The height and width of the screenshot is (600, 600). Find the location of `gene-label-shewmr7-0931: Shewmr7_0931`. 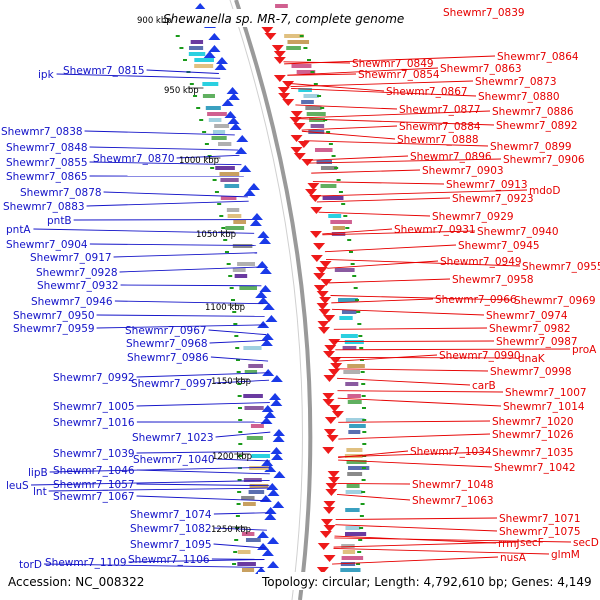

gene-label-shewmr7-0931: Shewmr7_0931 is located at coordinates (435, 230).